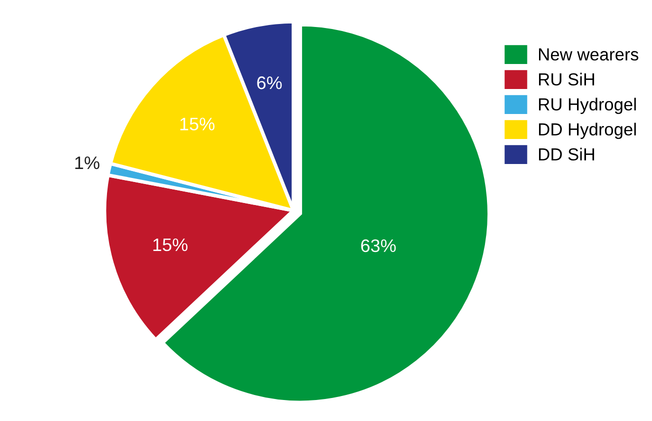 The width and height of the screenshot is (652, 421). I want to click on data-label: 6%, so click(269, 83).